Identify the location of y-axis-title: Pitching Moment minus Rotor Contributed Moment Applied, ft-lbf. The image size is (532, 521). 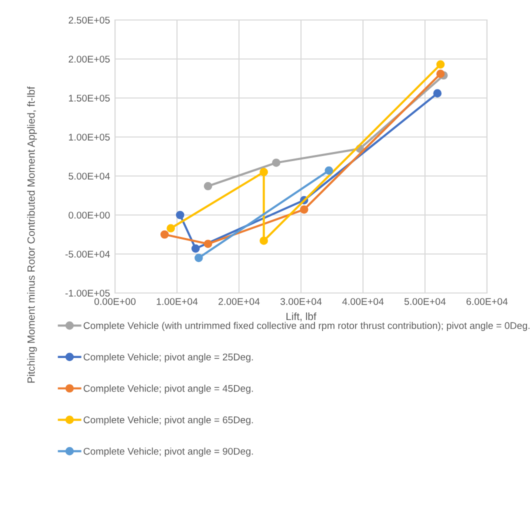
(32, 234).